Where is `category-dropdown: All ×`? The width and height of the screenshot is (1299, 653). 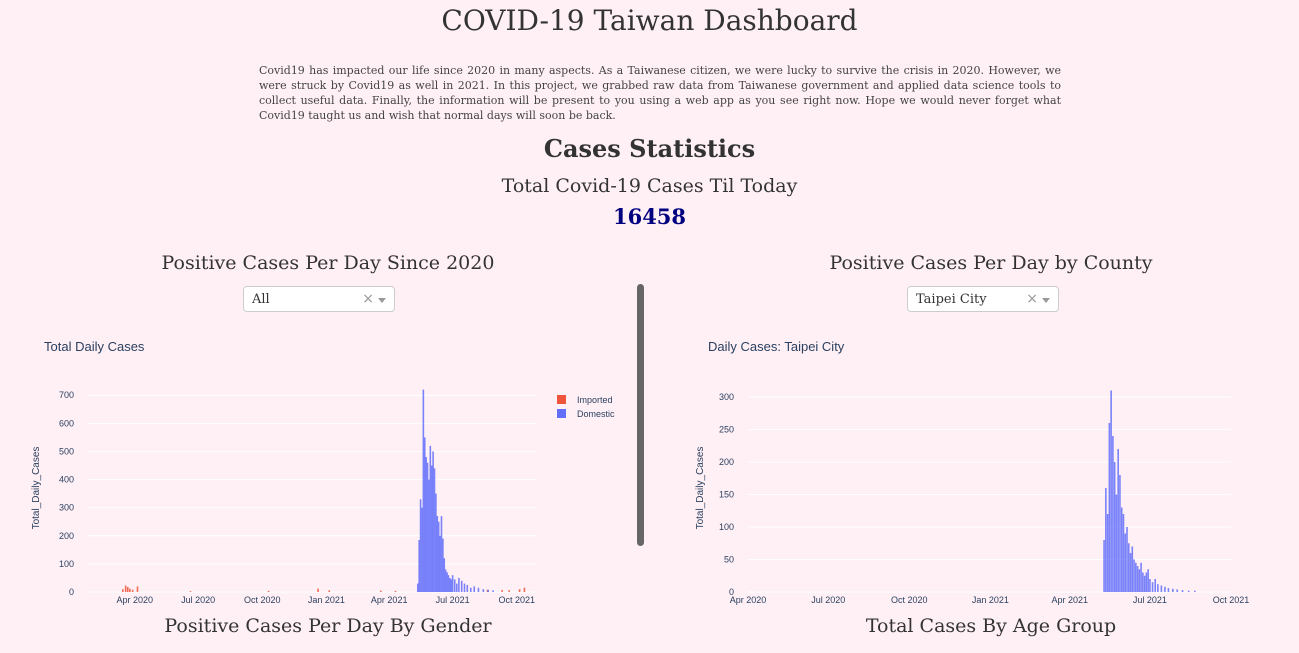
category-dropdown: All × is located at coordinates (319, 299).